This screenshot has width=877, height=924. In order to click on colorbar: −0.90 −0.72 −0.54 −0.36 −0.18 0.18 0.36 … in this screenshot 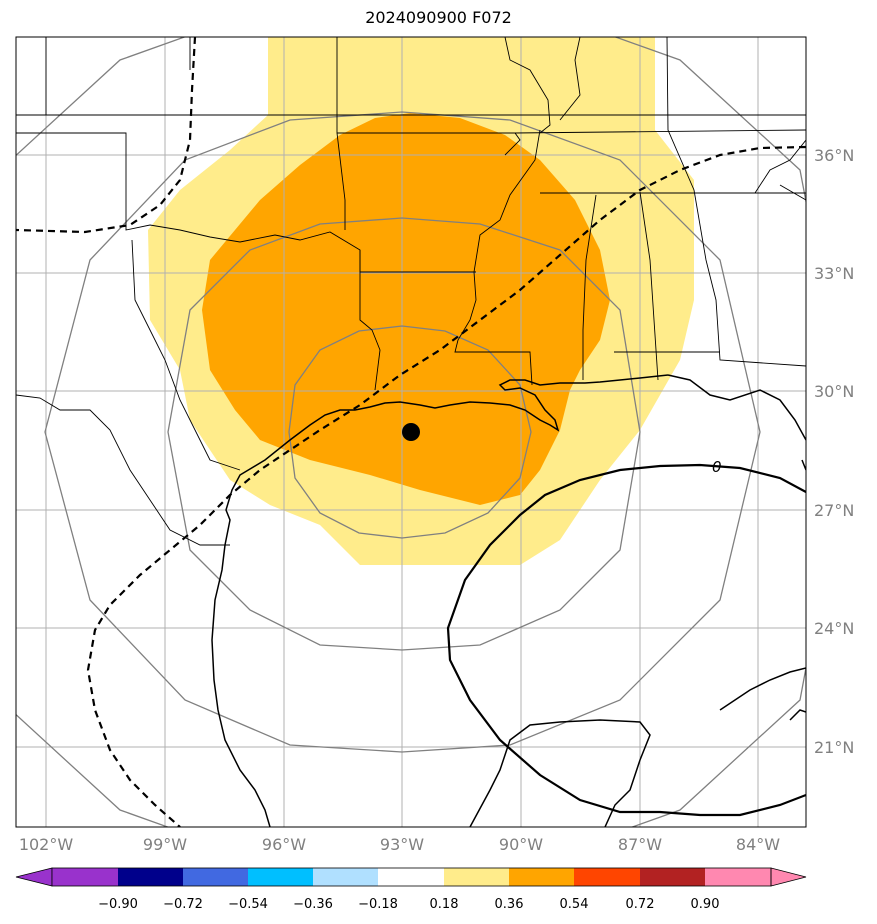, I will do `click(411, 889)`.